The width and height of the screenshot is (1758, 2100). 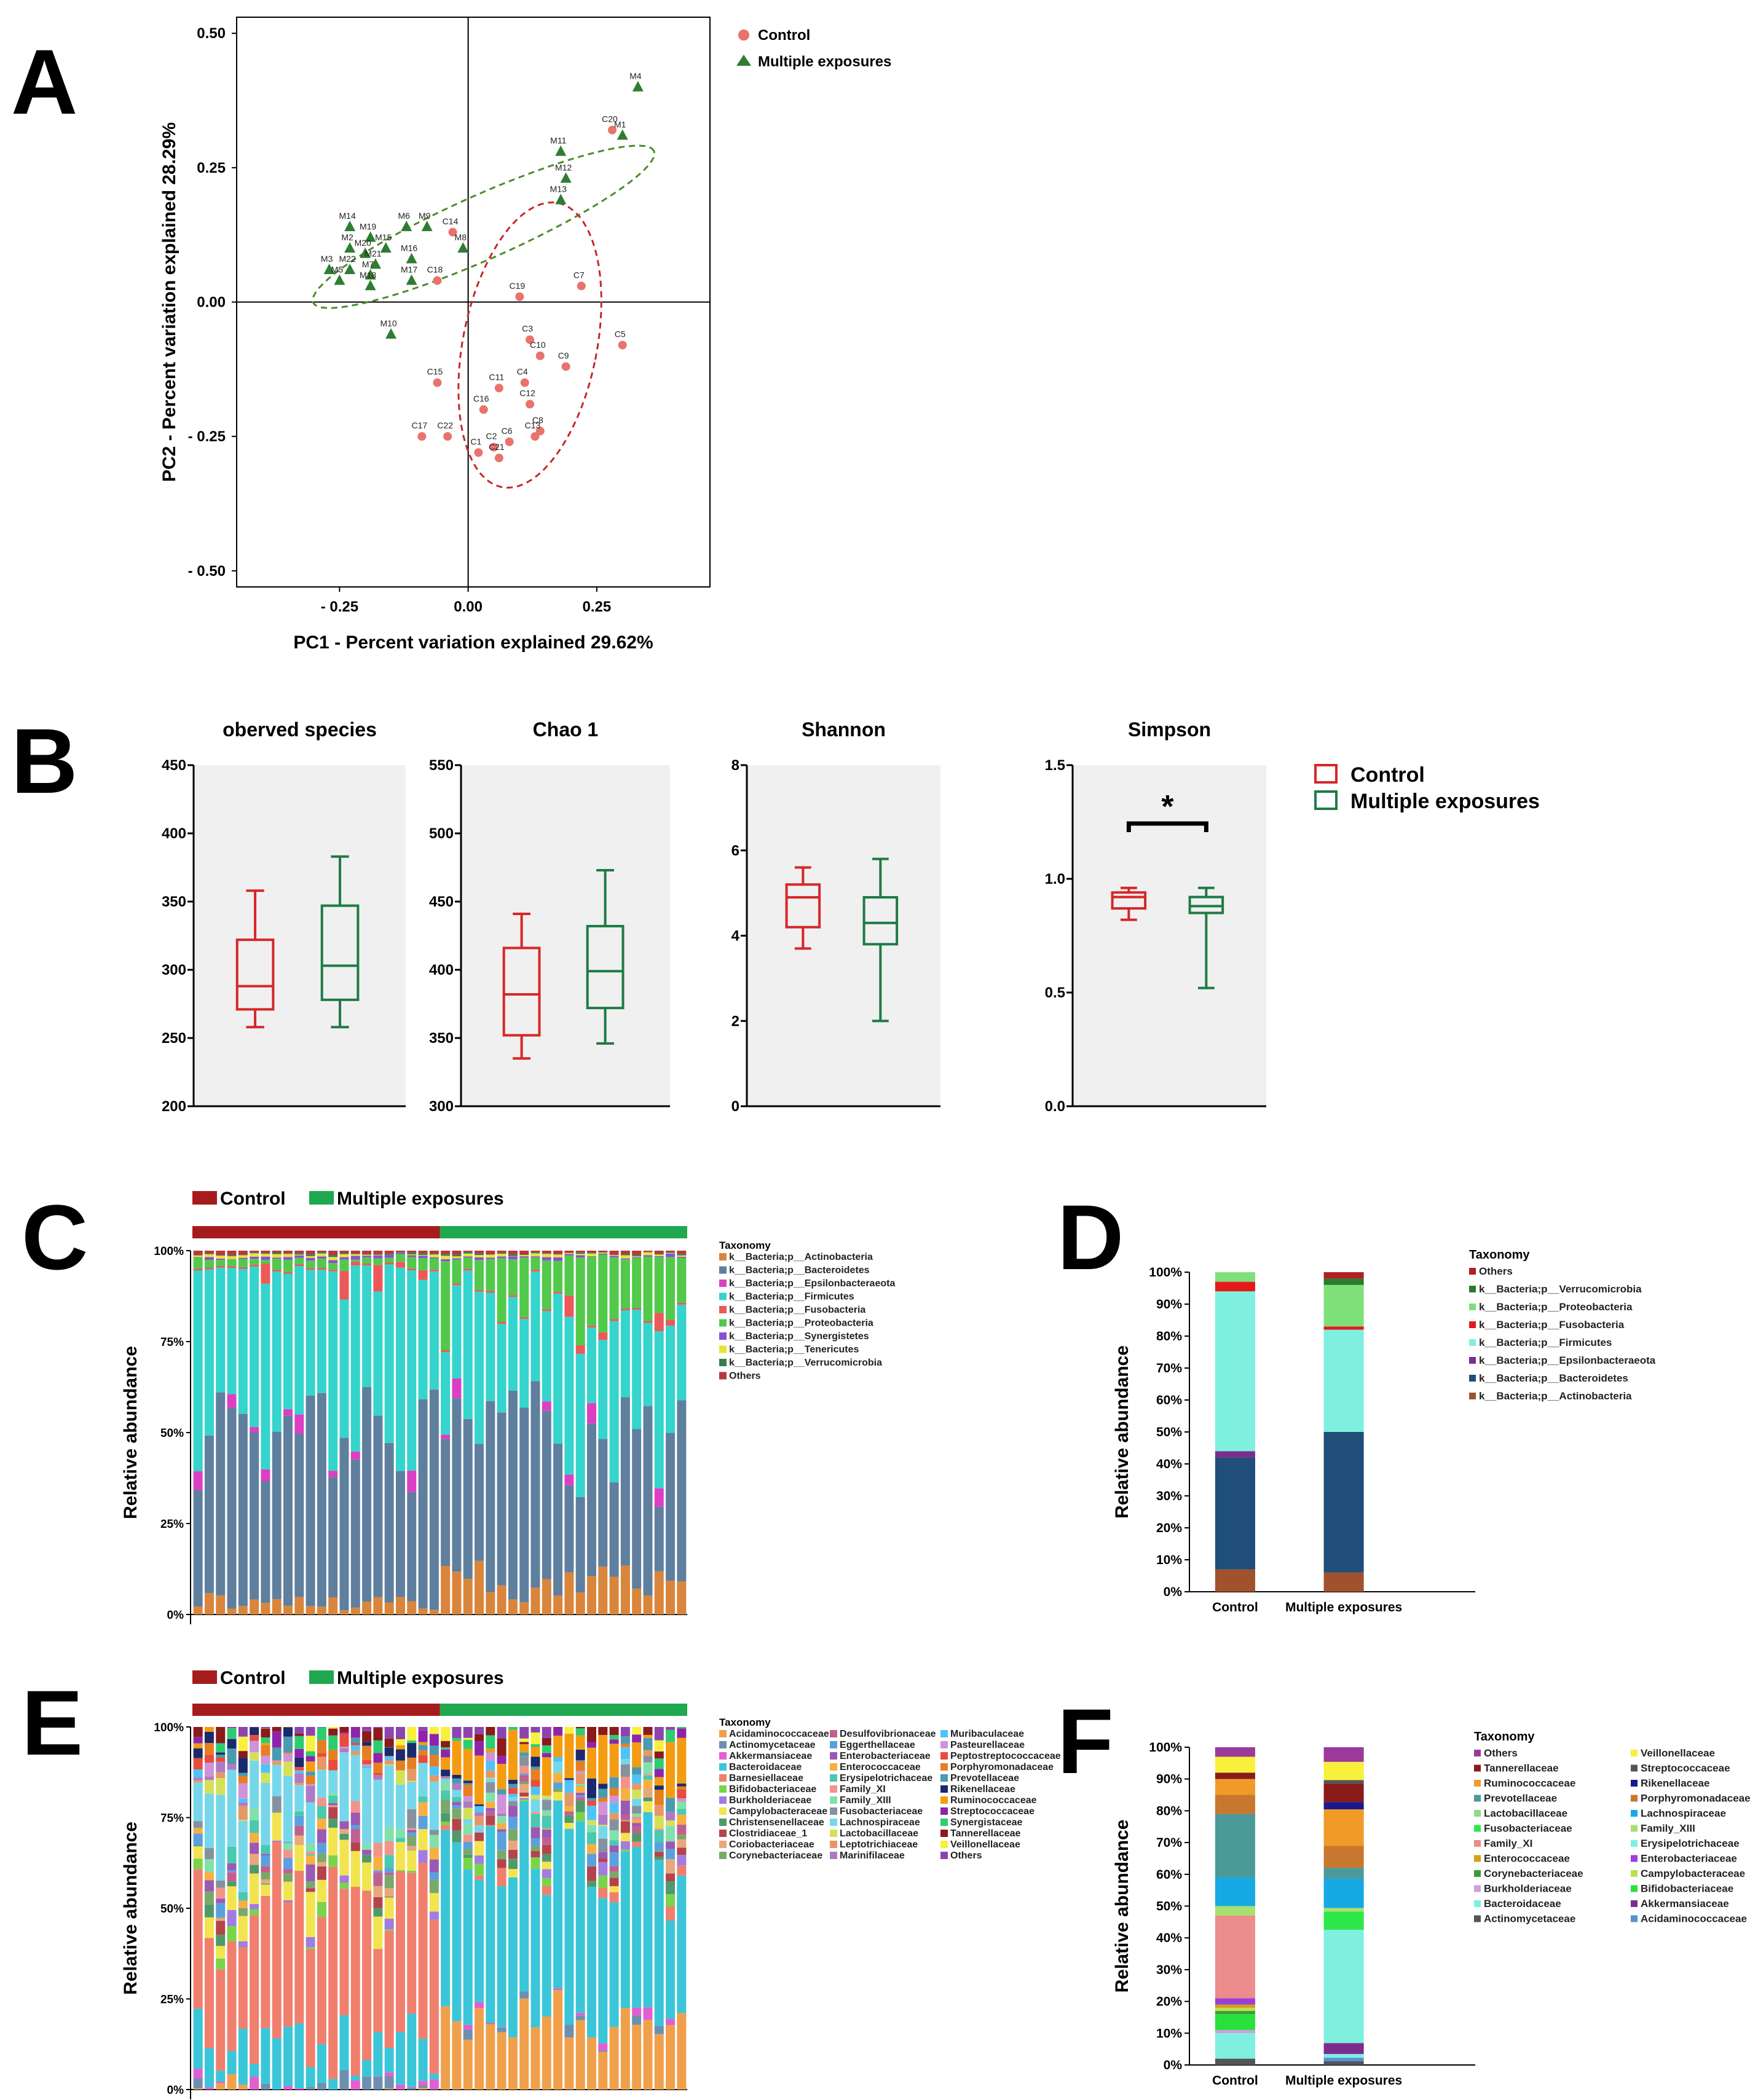 What do you see at coordinates (1174, 2065) in the screenshot?
I see `y-tick-label: 0%` at bounding box center [1174, 2065].